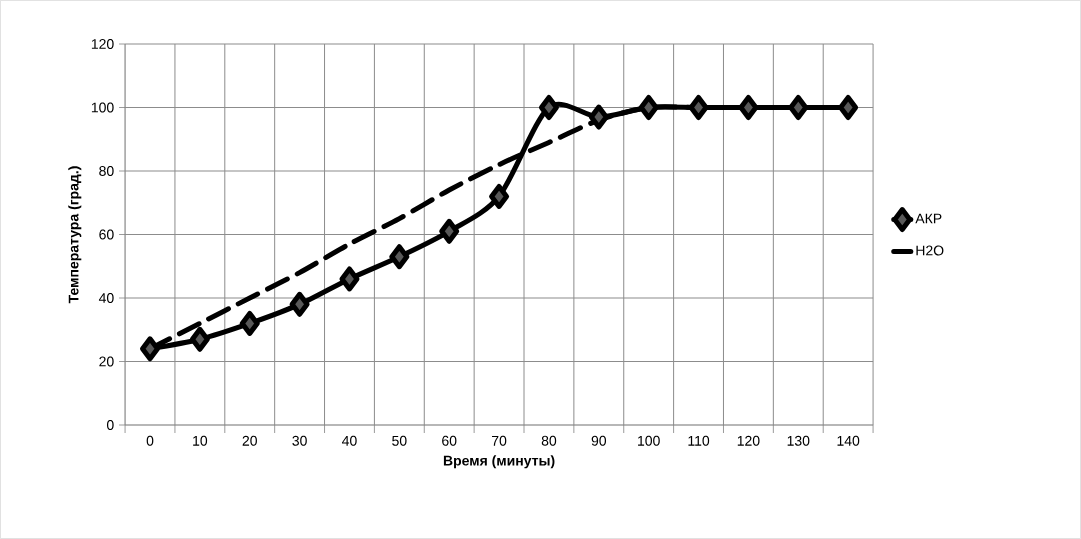 This screenshot has height=539, width=1081. Describe the element at coordinates (399, 440) in the screenshot. I see `x-tick-label: 50` at that location.